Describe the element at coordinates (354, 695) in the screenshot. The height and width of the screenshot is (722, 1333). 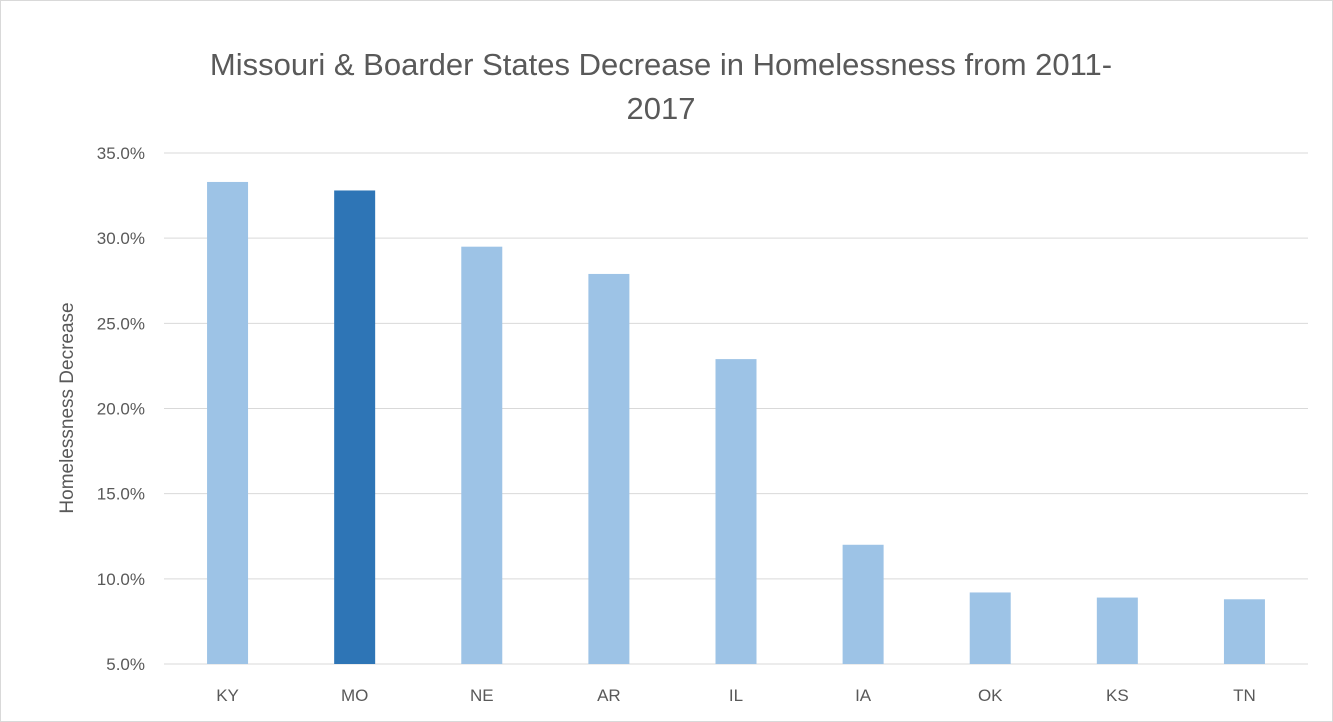
I see `x-tick-label: MO` at that location.